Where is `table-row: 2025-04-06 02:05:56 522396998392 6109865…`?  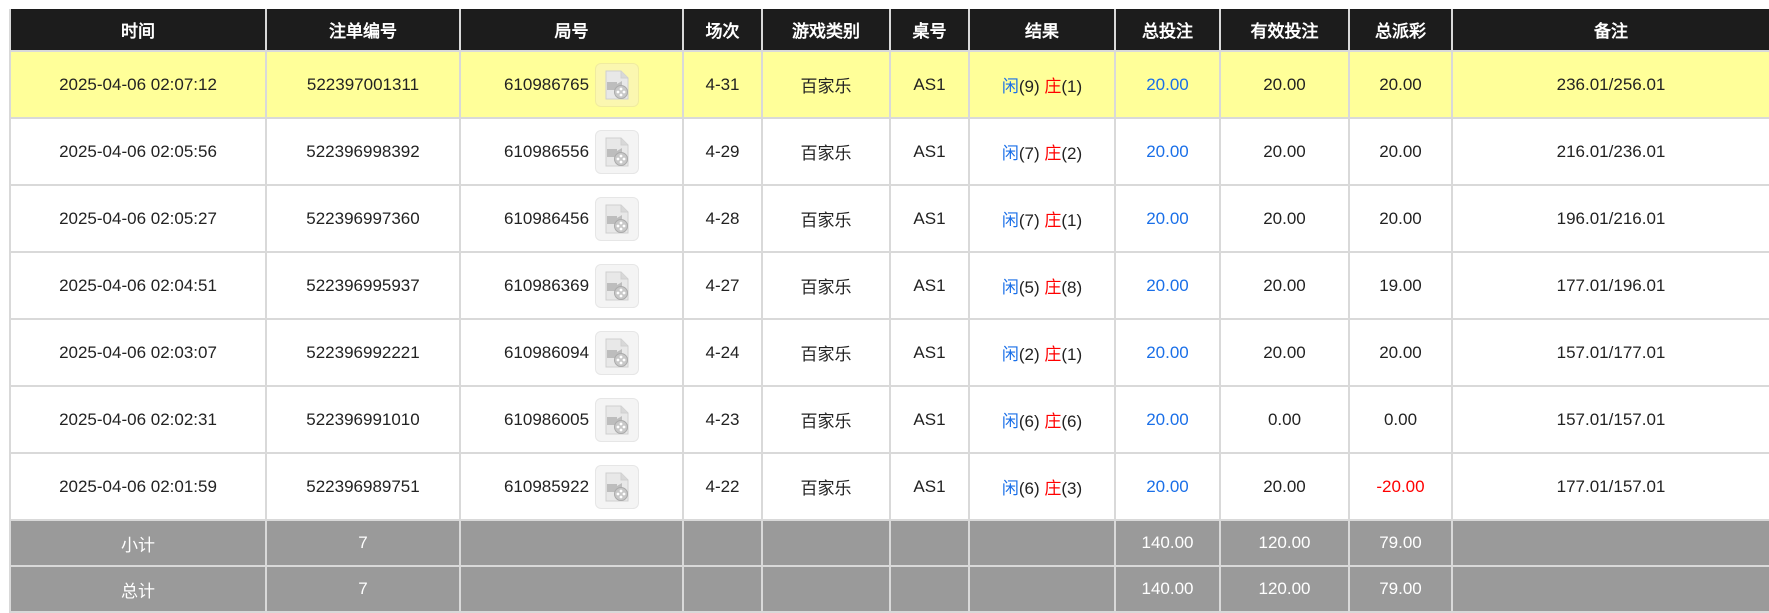 table-row: 2025-04-06 02:05:56 522396998392 6109865… is located at coordinates (889, 151).